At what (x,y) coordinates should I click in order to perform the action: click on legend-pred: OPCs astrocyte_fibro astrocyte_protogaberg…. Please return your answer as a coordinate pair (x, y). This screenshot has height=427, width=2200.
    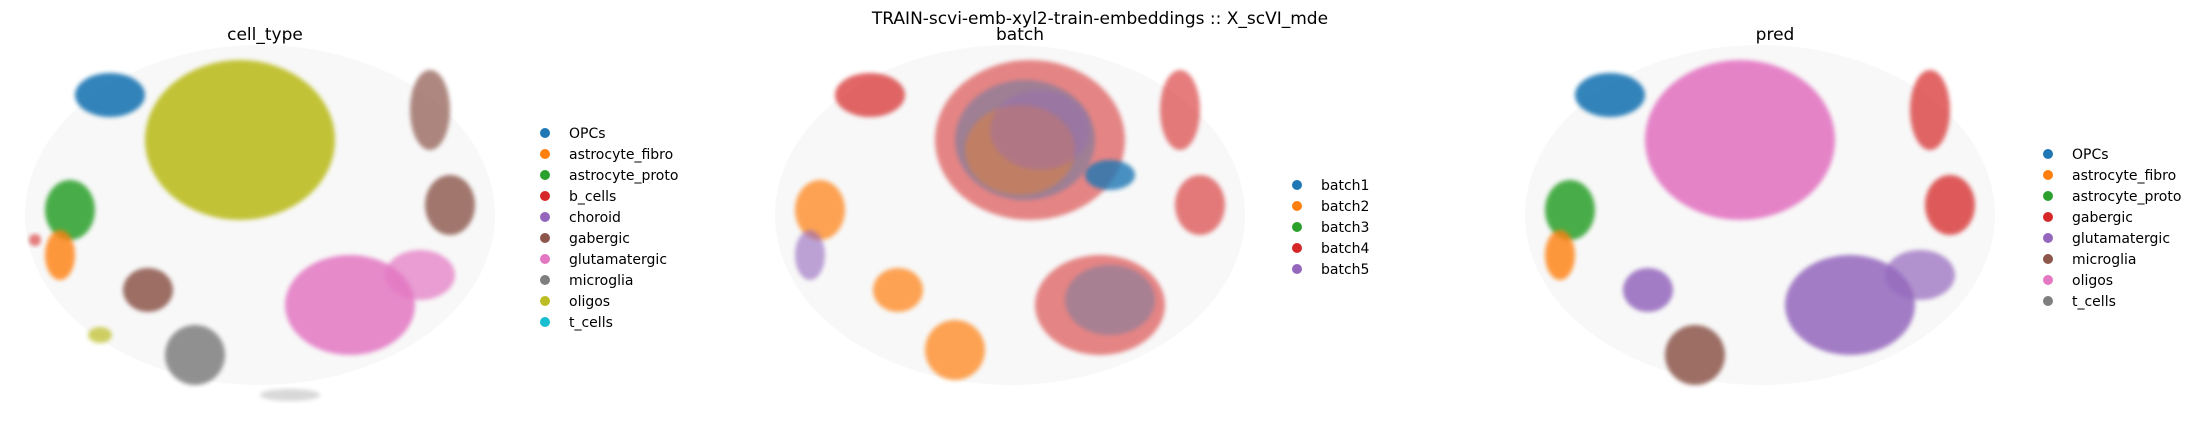
    Looking at the image, I should click on (2112, 228).